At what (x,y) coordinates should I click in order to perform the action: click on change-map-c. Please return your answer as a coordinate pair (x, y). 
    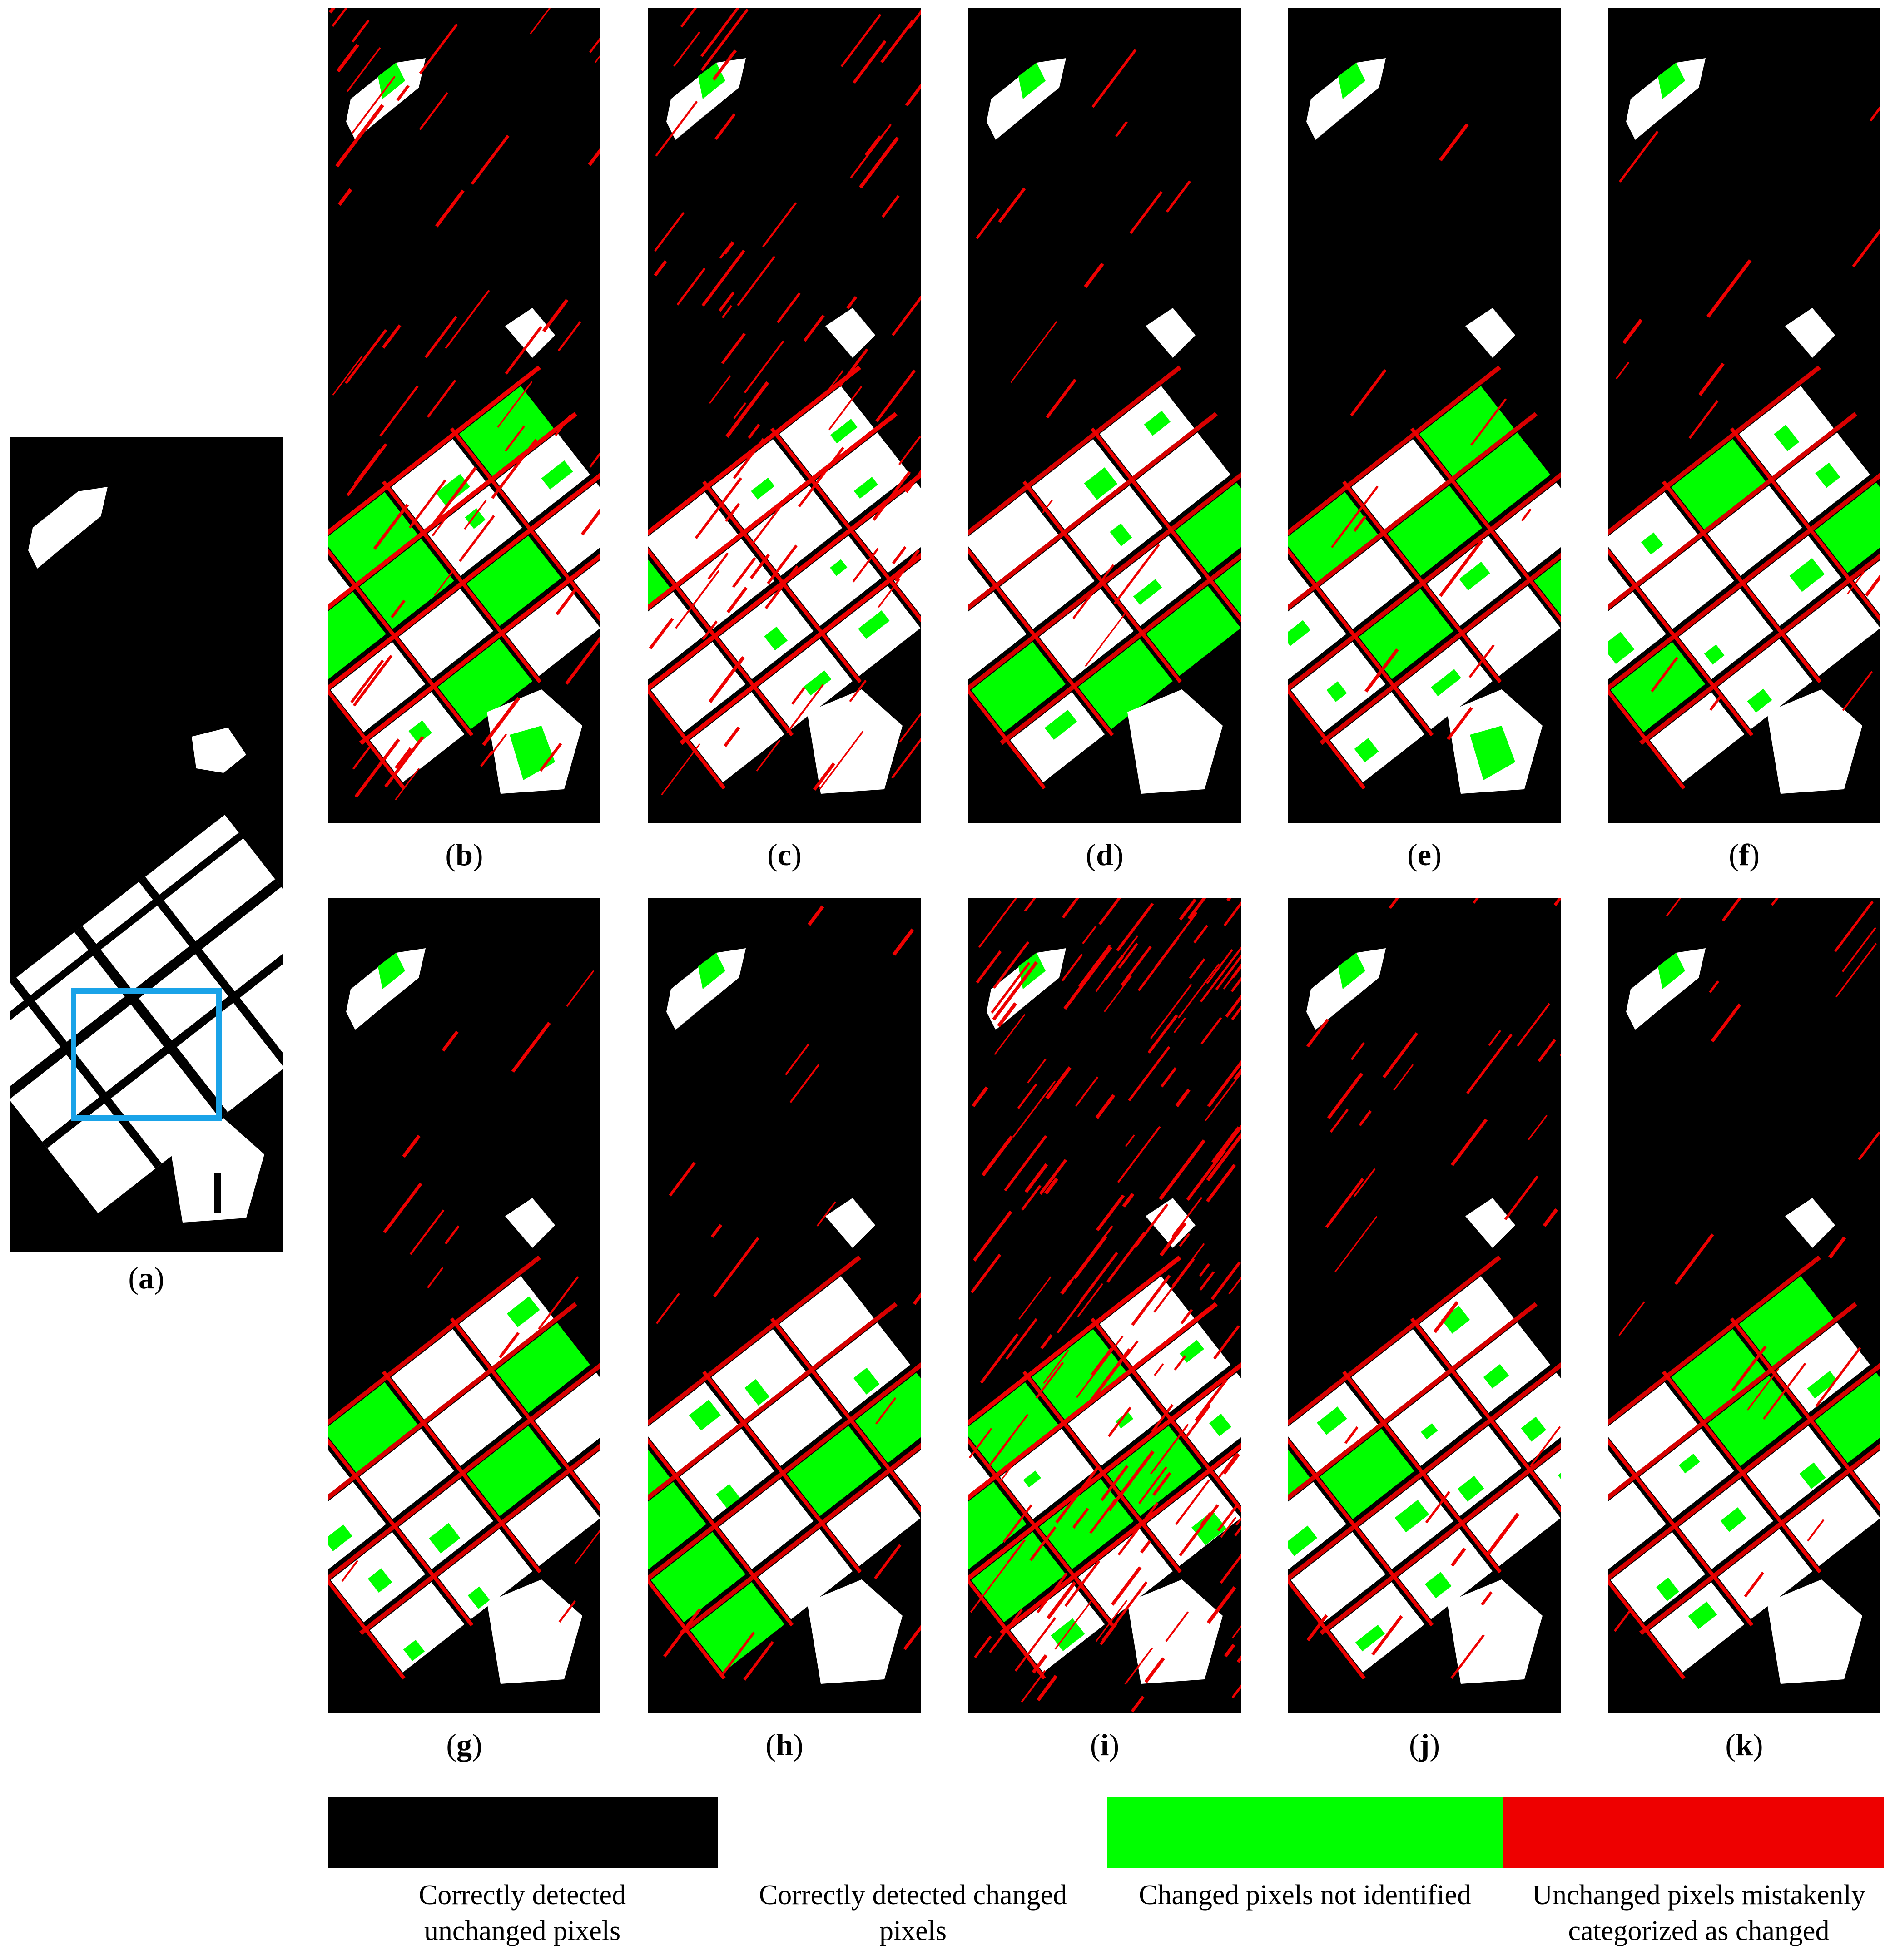
    Looking at the image, I should click on (784, 415).